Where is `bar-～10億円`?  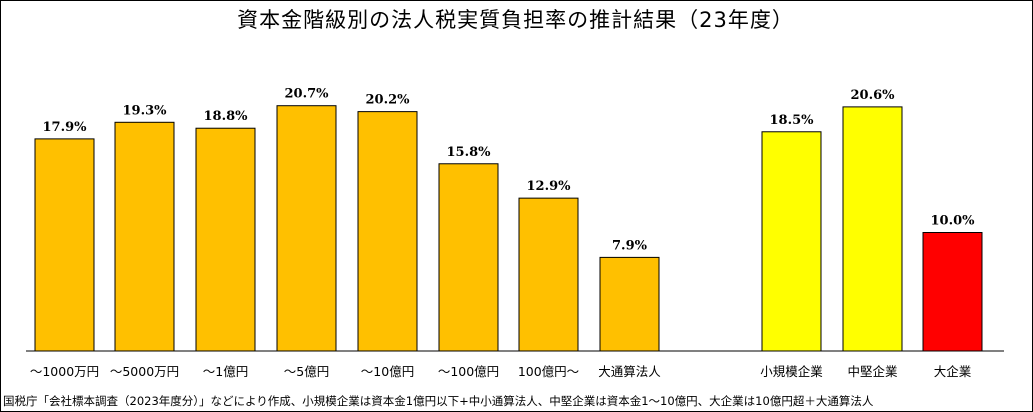 bar-～10億円 is located at coordinates (387, 231).